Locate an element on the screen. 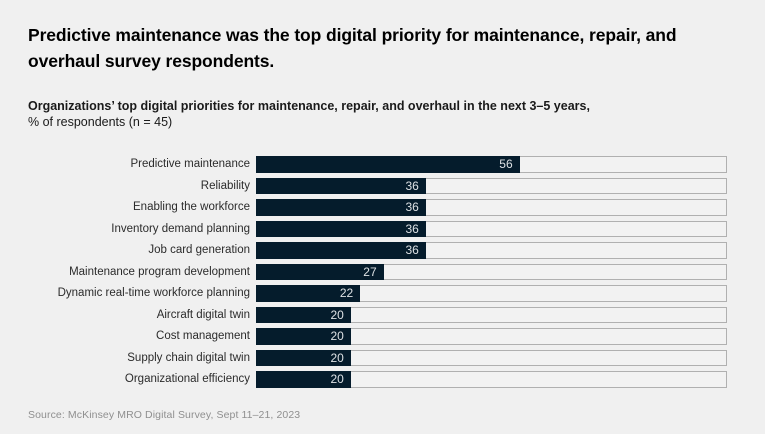 The image size is (765, 434). category-label: Predictive maintenance is located at coordinates (190, 164).